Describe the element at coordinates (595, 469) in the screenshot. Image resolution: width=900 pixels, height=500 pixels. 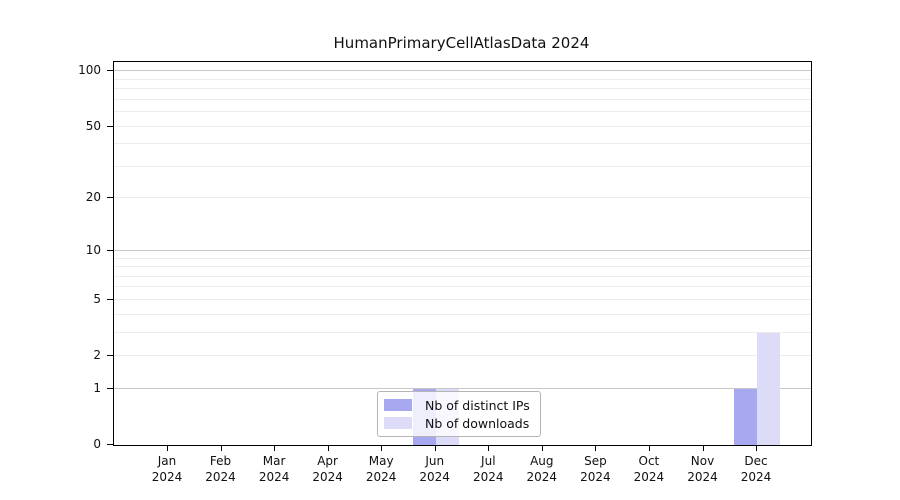
I see `x-tick-label-sep: Sep 2024` at that location.